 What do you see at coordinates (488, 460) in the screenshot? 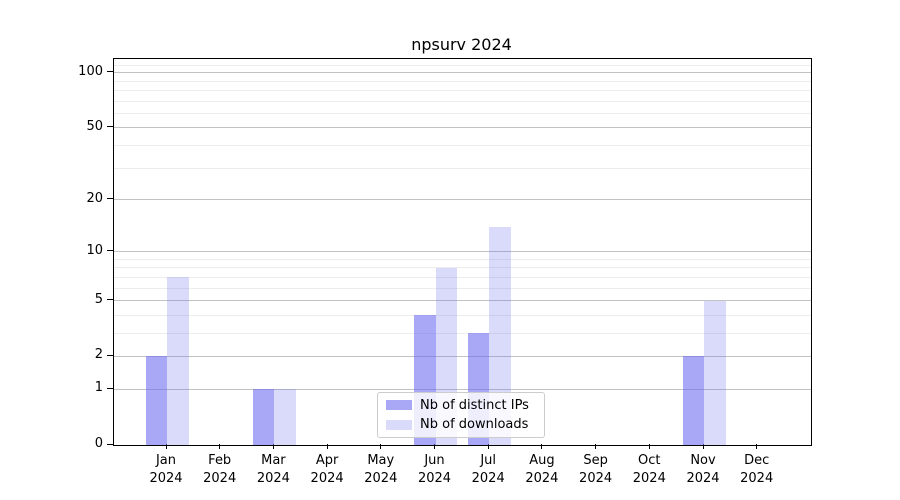
I see `x-tick-label-month: Jul` at bounding box center [488, 460].